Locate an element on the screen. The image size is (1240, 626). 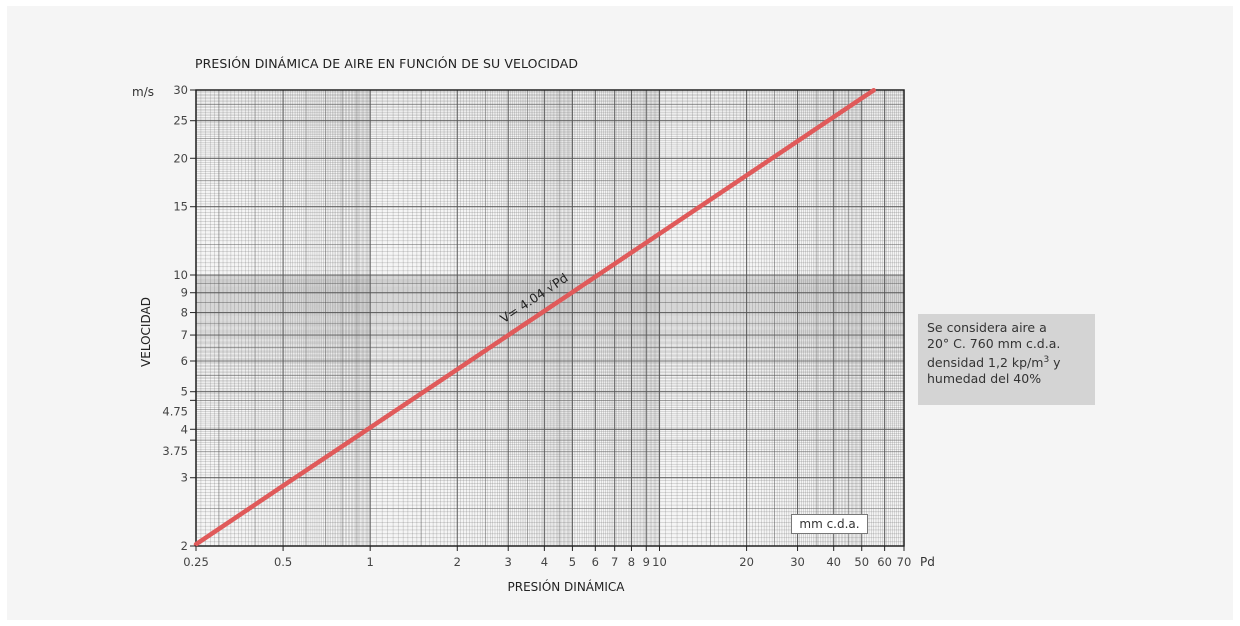
y-axis-title: VELOCIDAD is located at coordinates (146, 332).